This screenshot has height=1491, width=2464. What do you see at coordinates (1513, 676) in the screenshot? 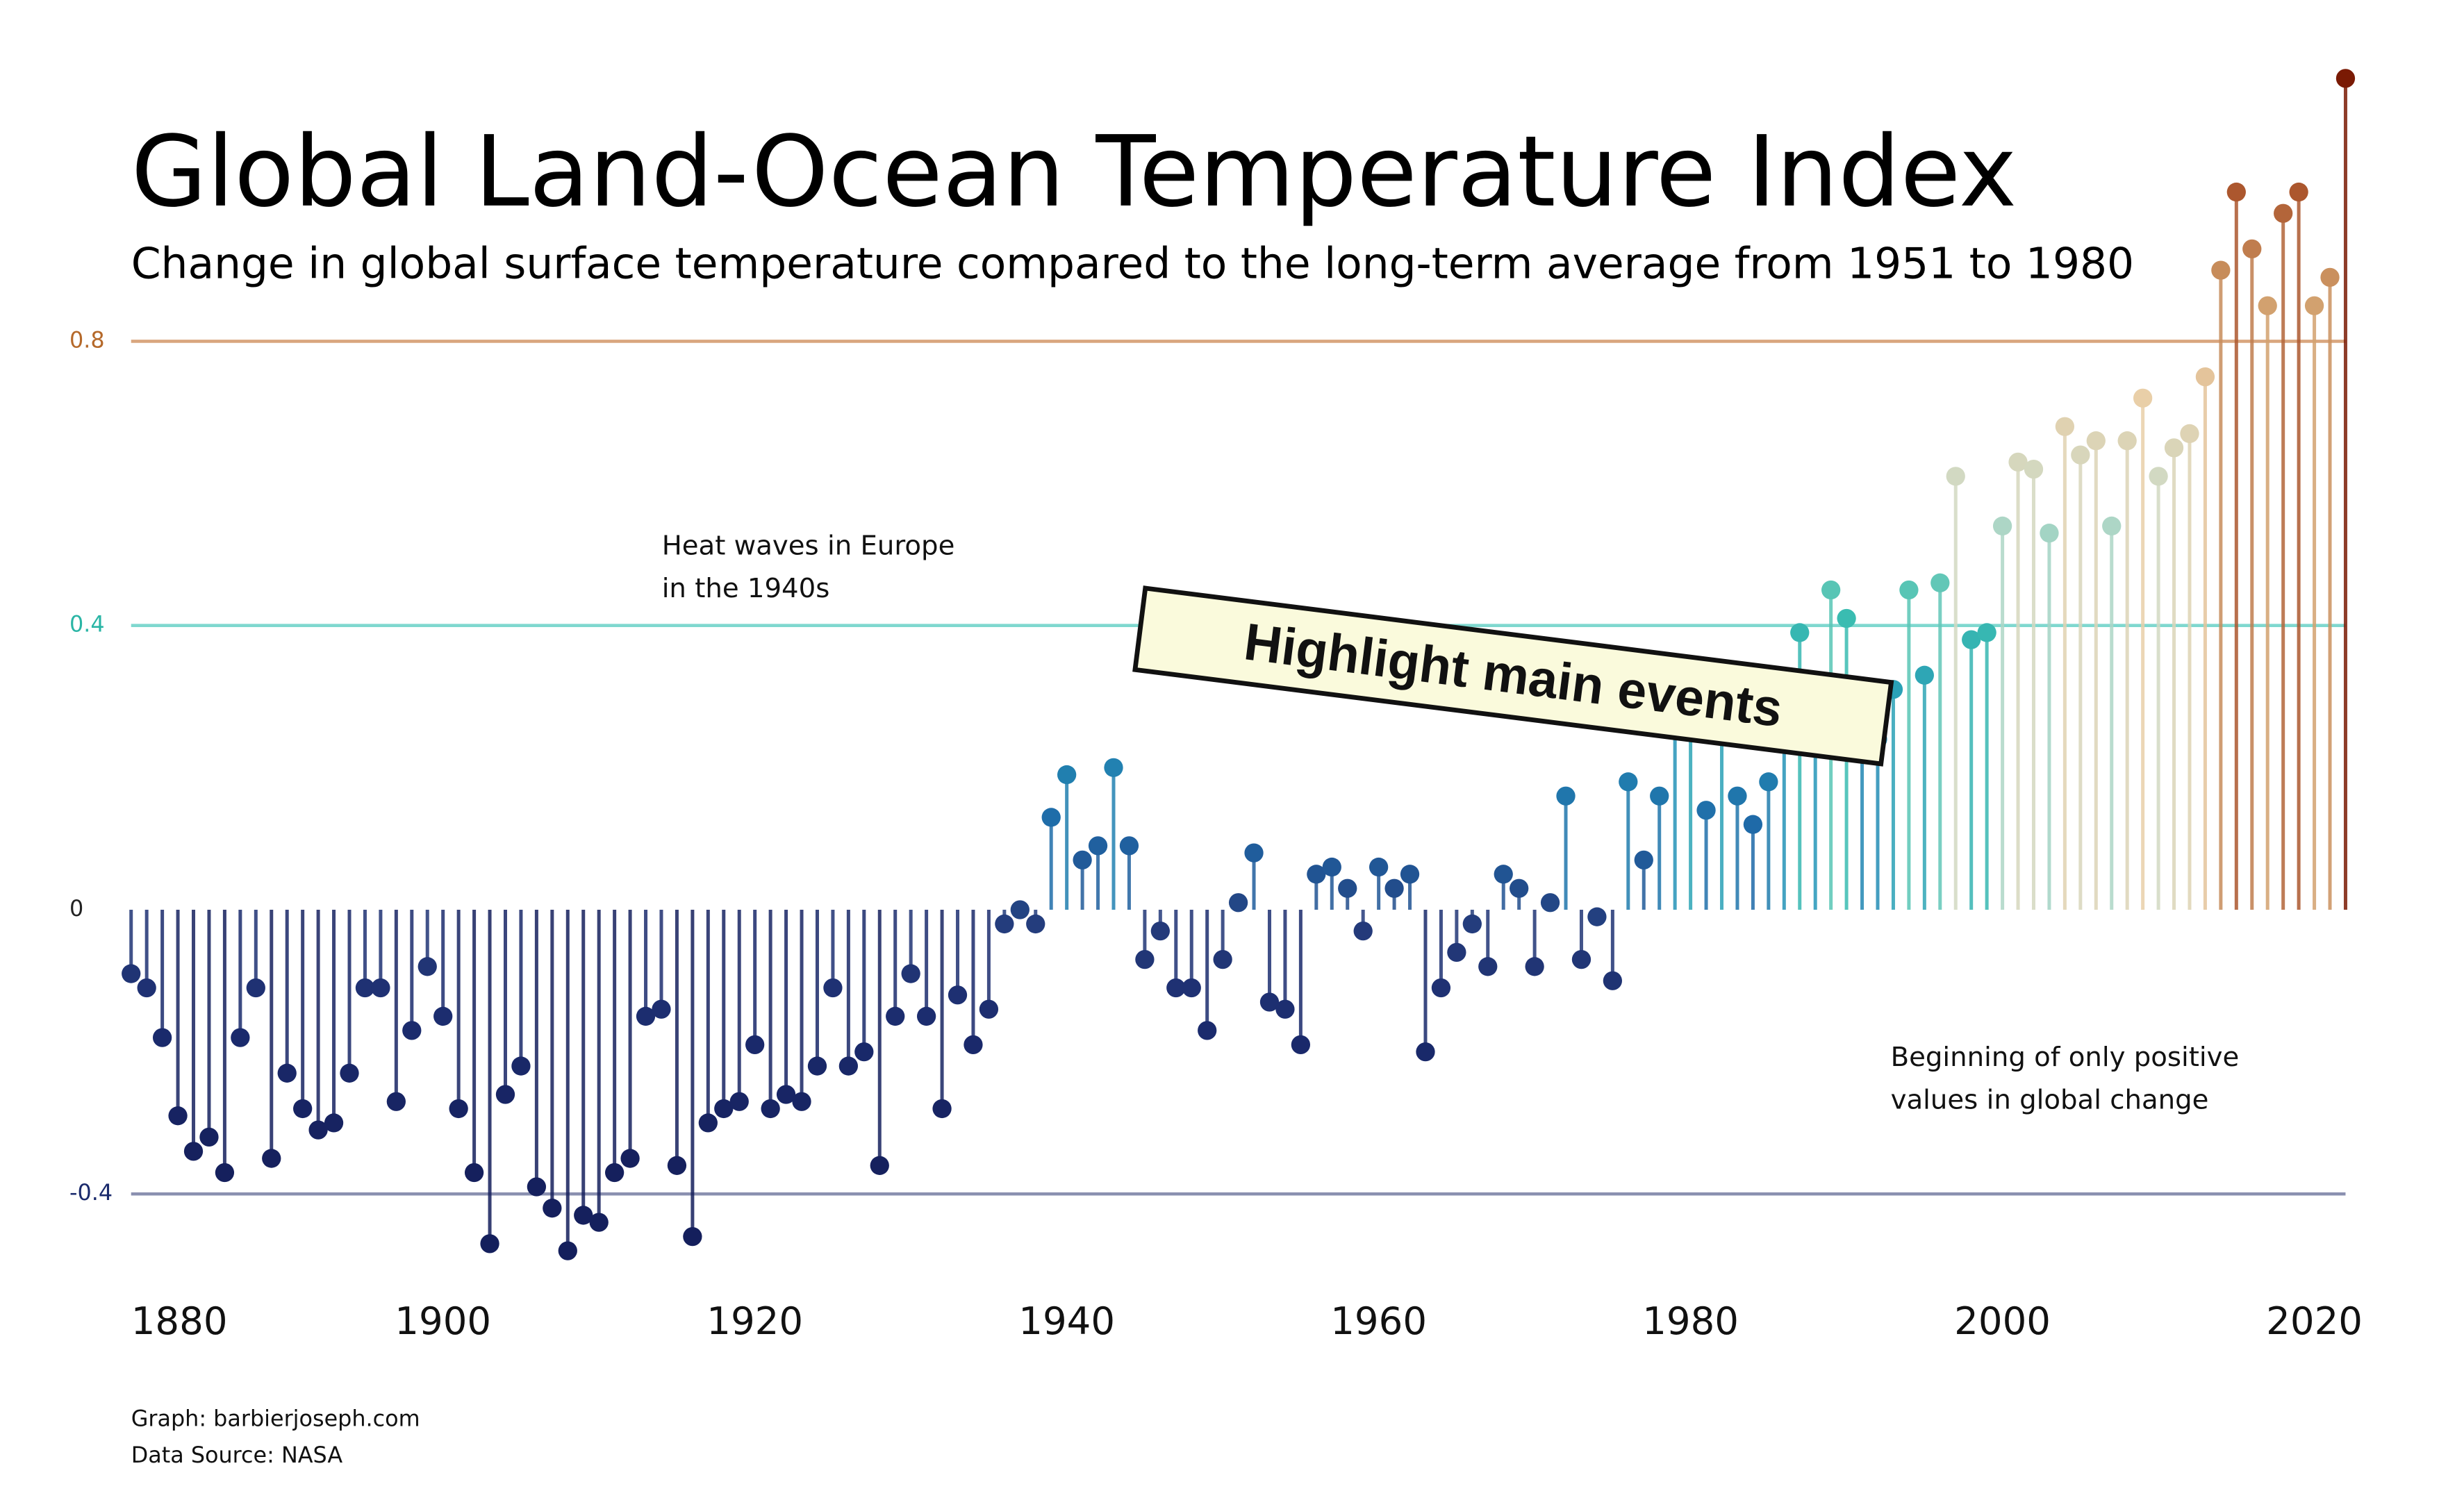
I see `callout: Highlight main events` at bounding box center [1513, 676].